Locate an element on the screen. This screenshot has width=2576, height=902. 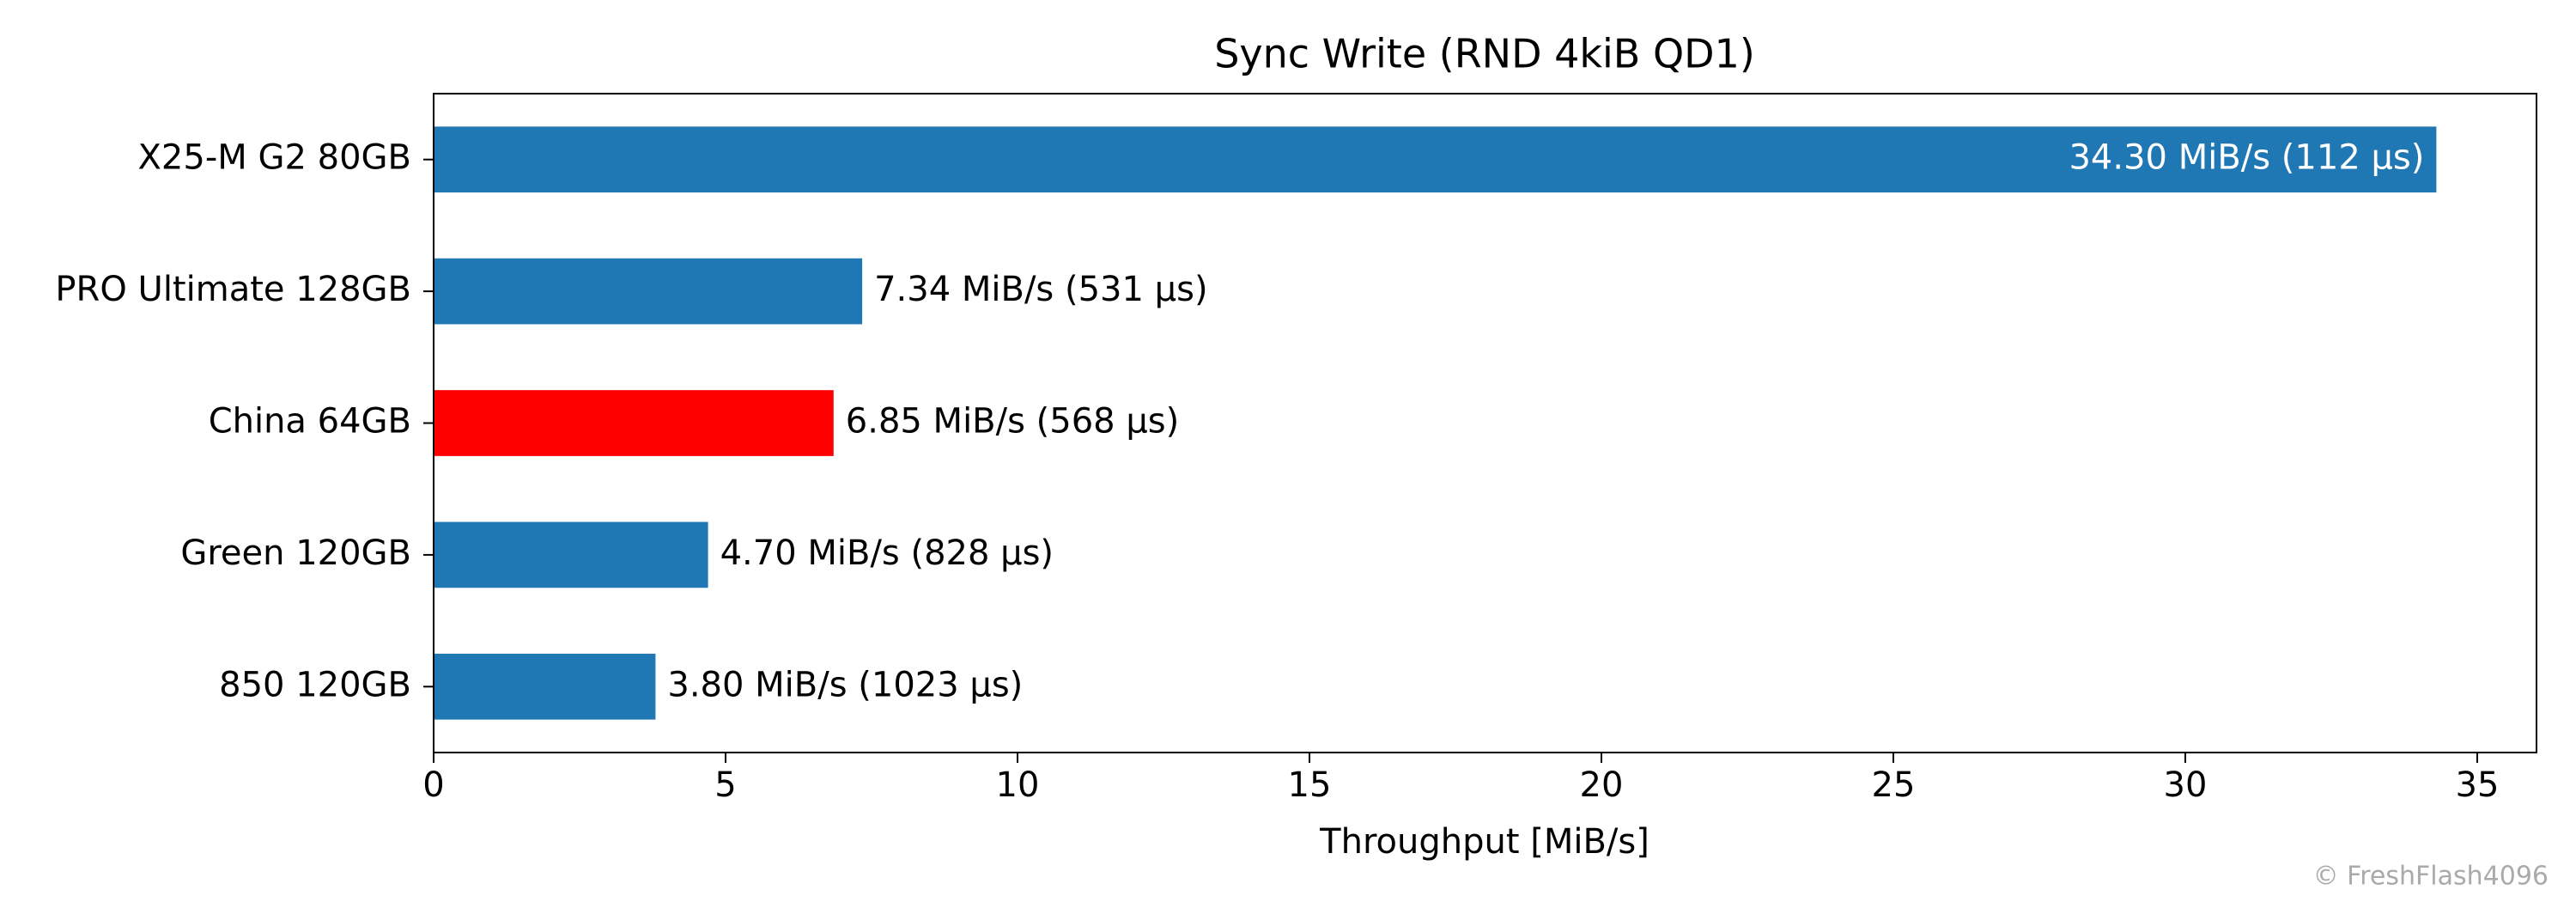
x-tick-label: 5 is located at coordinates (725, 785).